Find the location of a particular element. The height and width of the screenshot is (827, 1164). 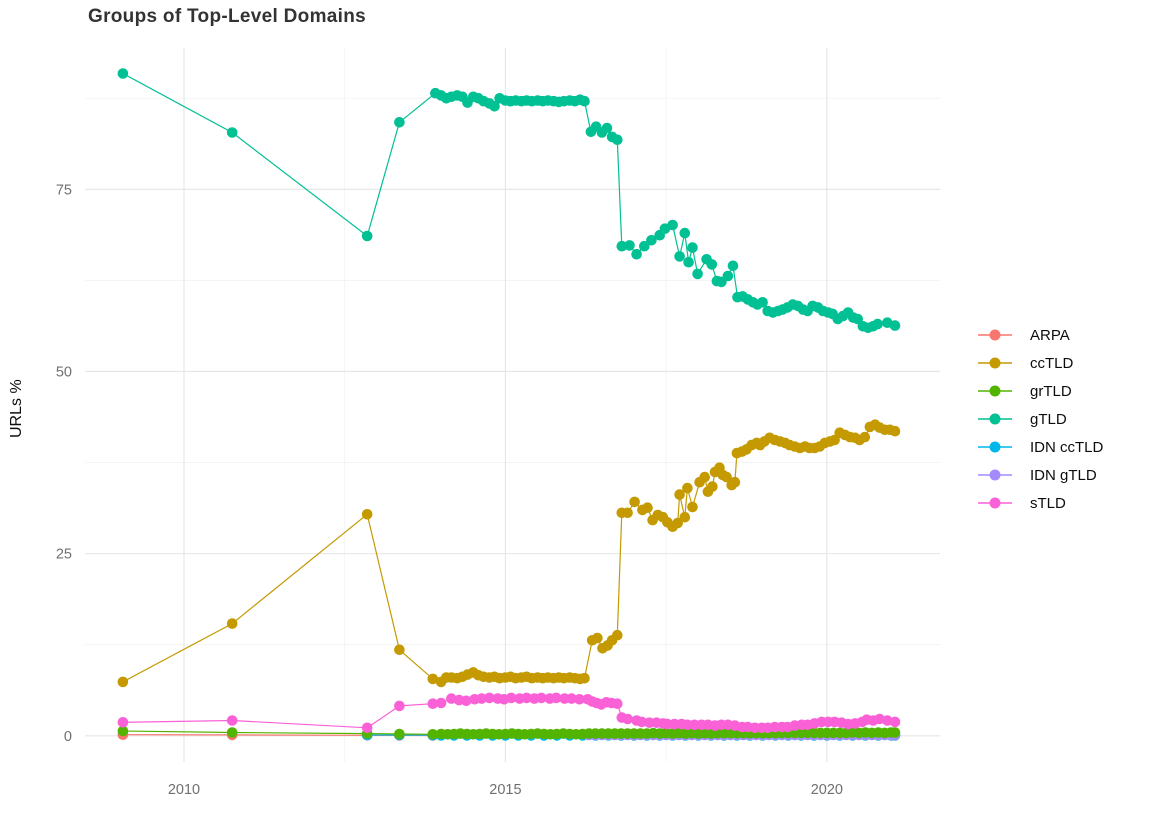

x-tick-label: 2010 is located at coordinates (184, 790).